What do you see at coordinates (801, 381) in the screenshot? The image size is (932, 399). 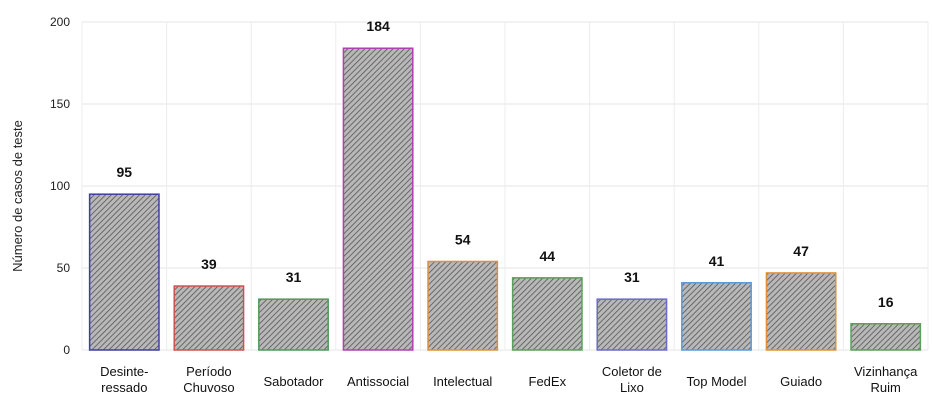 I see `category-label-8: Guiado` at bounding box center [801, 381].